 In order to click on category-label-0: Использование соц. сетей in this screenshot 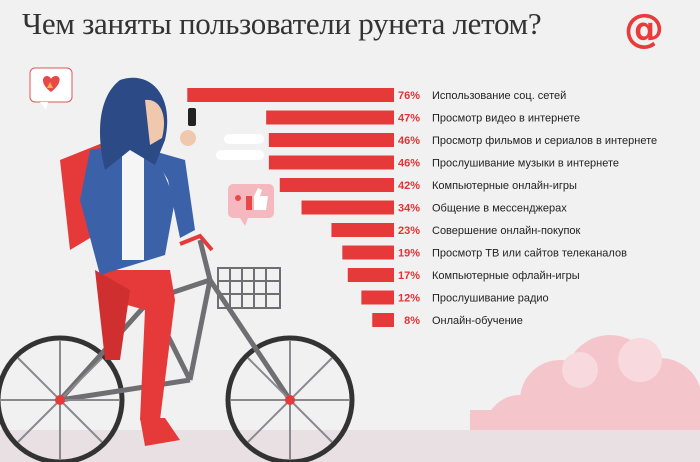, I will do `click(499, 96)`.